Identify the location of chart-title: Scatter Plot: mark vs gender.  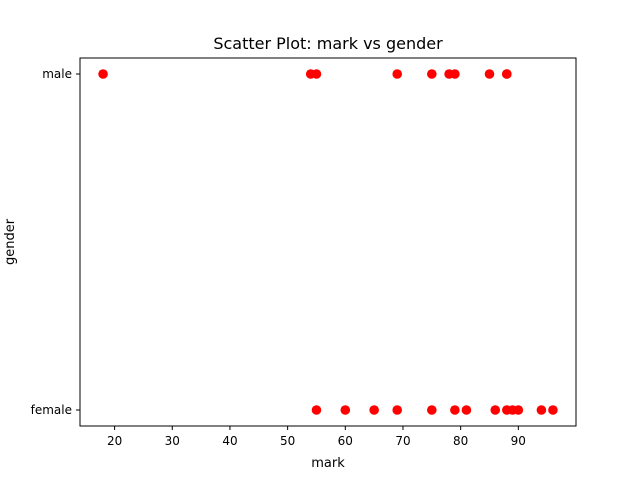
(328, 43).